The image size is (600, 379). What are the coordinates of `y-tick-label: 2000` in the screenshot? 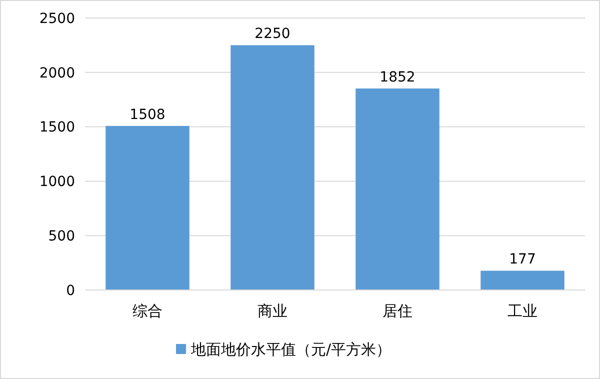 It's located at (57, 73).